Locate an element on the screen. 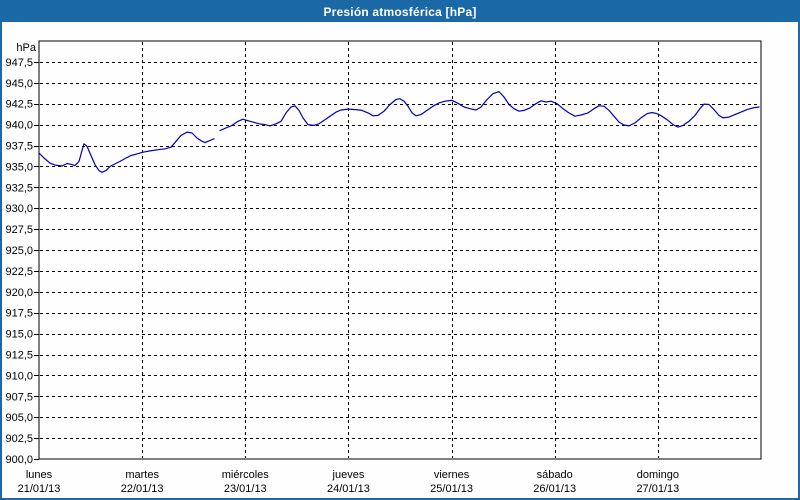  y-tick-label: 912,5 is located at coordinates (19, 356).